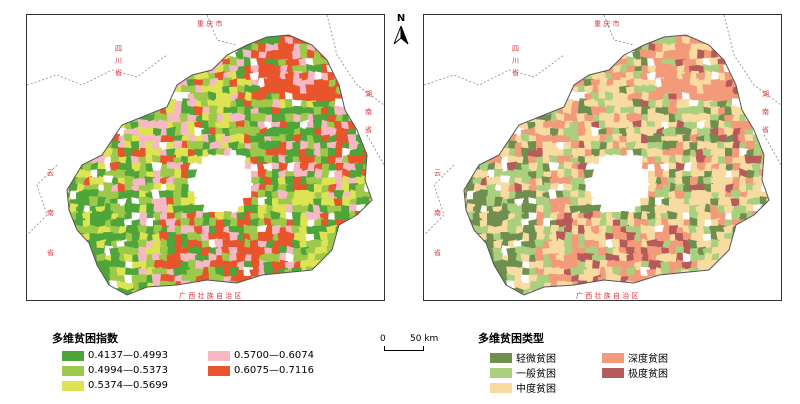  I want to click on north-arrow: N, so click(401, 32).